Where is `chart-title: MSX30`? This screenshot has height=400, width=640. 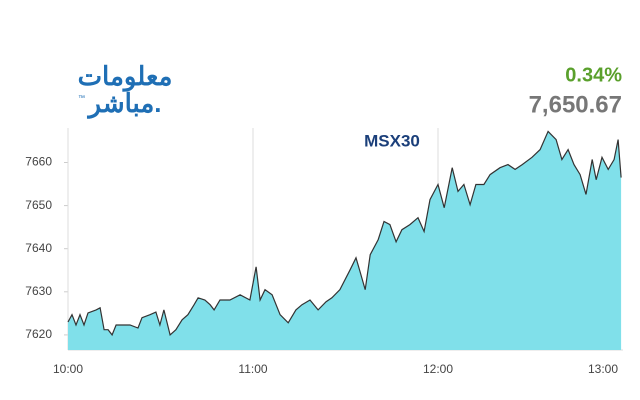
chart-title: MSX30 is located at coordinates (392, 140).